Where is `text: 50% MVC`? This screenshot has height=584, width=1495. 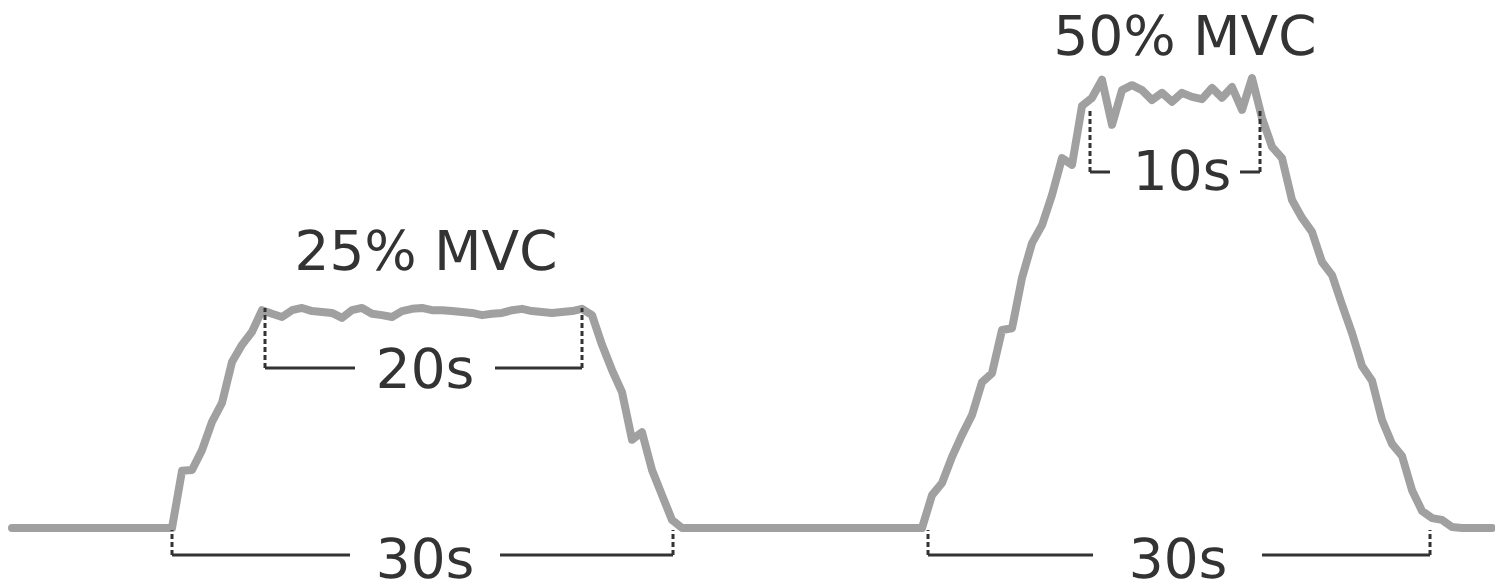
text: 50% MVC is located at coordinates (1185, 35).